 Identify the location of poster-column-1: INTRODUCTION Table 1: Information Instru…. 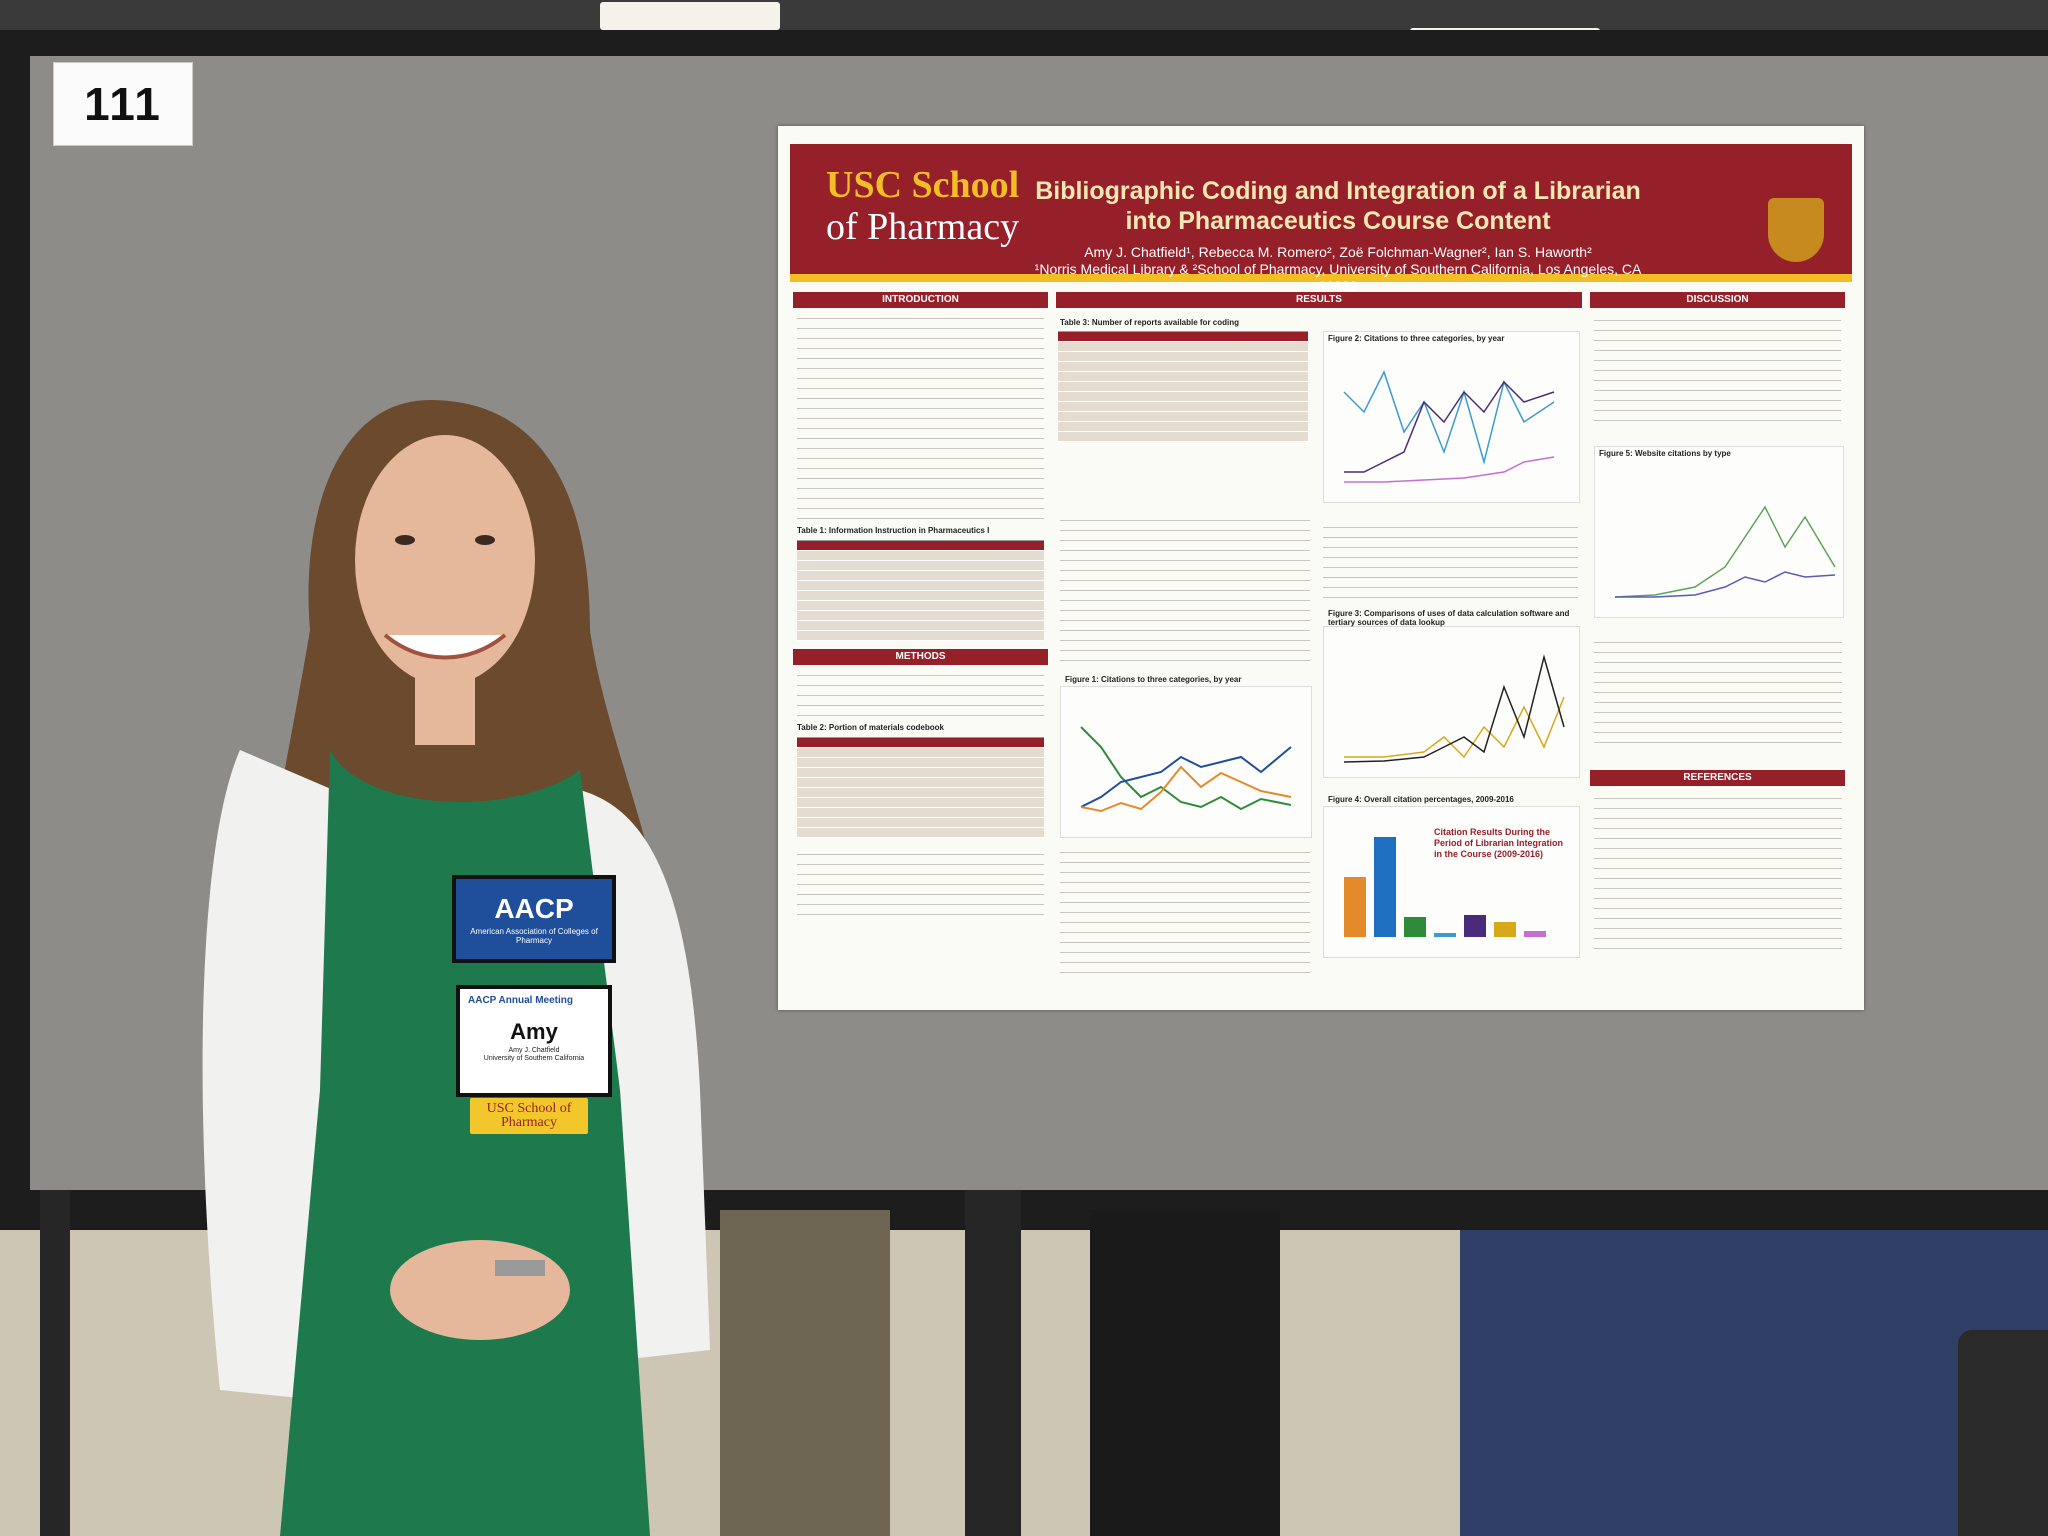
(920, 610).